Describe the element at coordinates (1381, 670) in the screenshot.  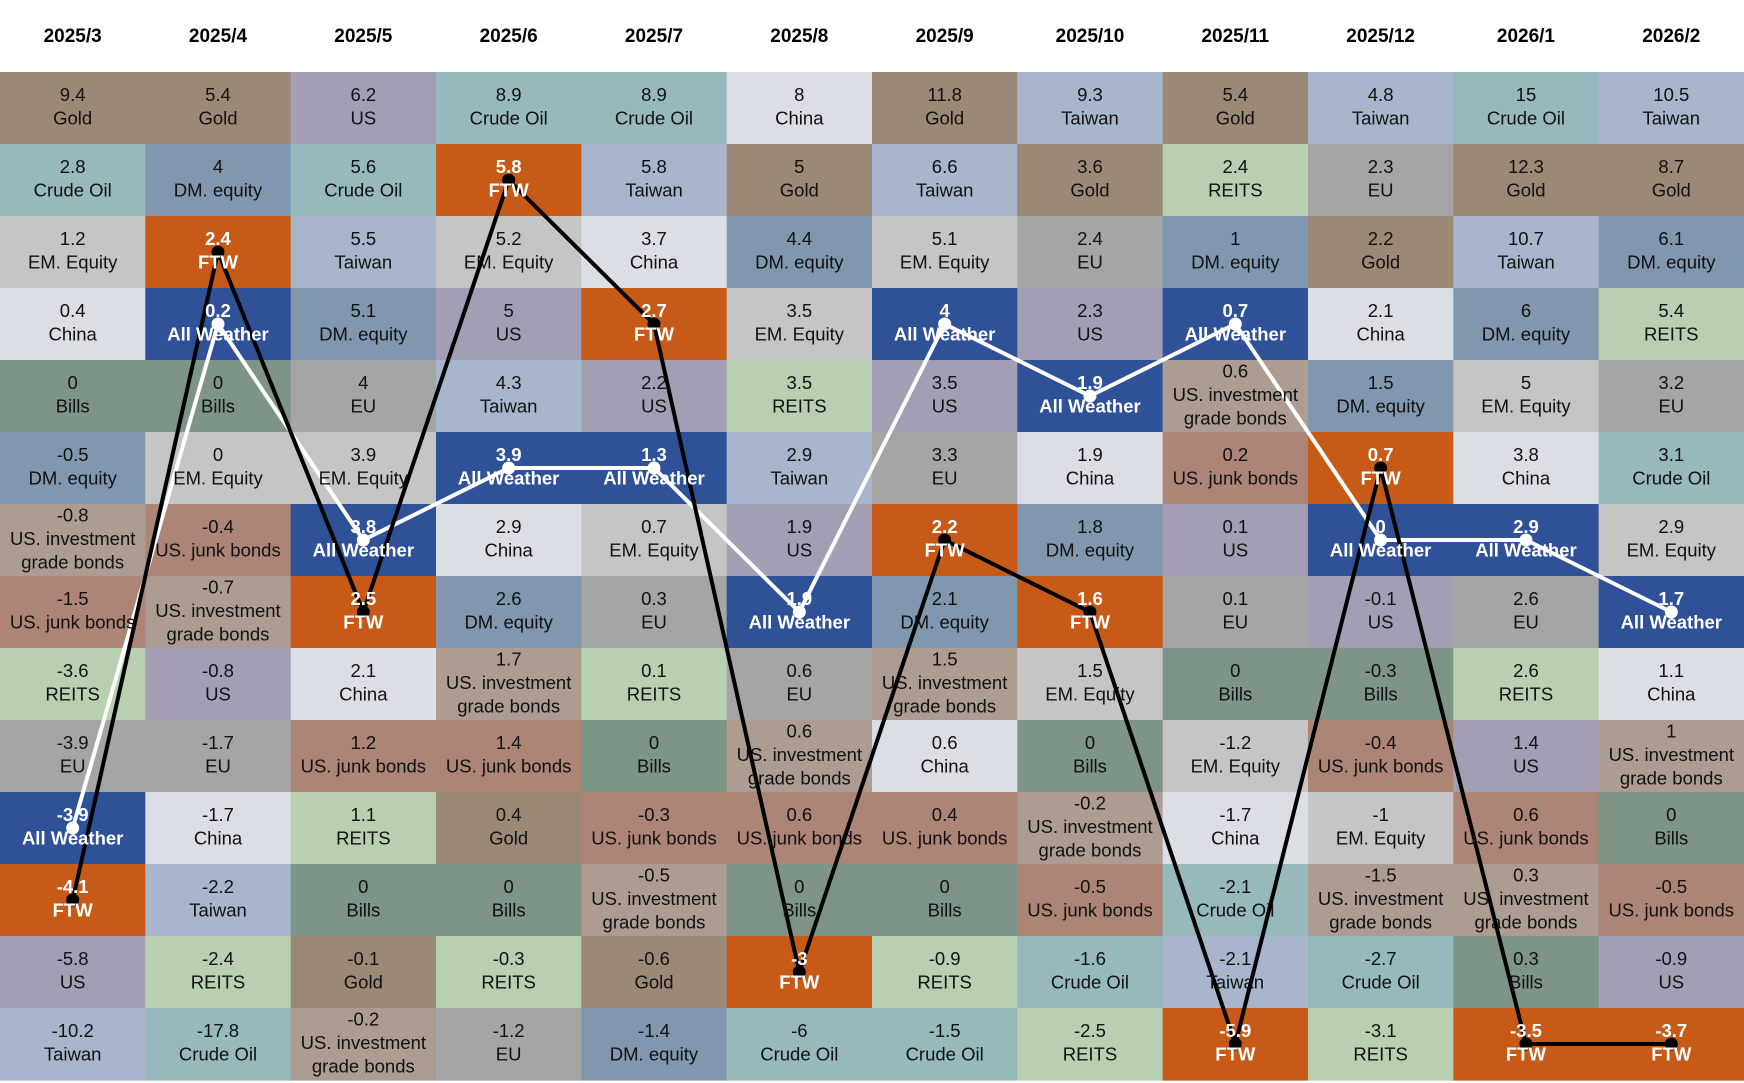
I see `cell-value: -0.3` at that location.